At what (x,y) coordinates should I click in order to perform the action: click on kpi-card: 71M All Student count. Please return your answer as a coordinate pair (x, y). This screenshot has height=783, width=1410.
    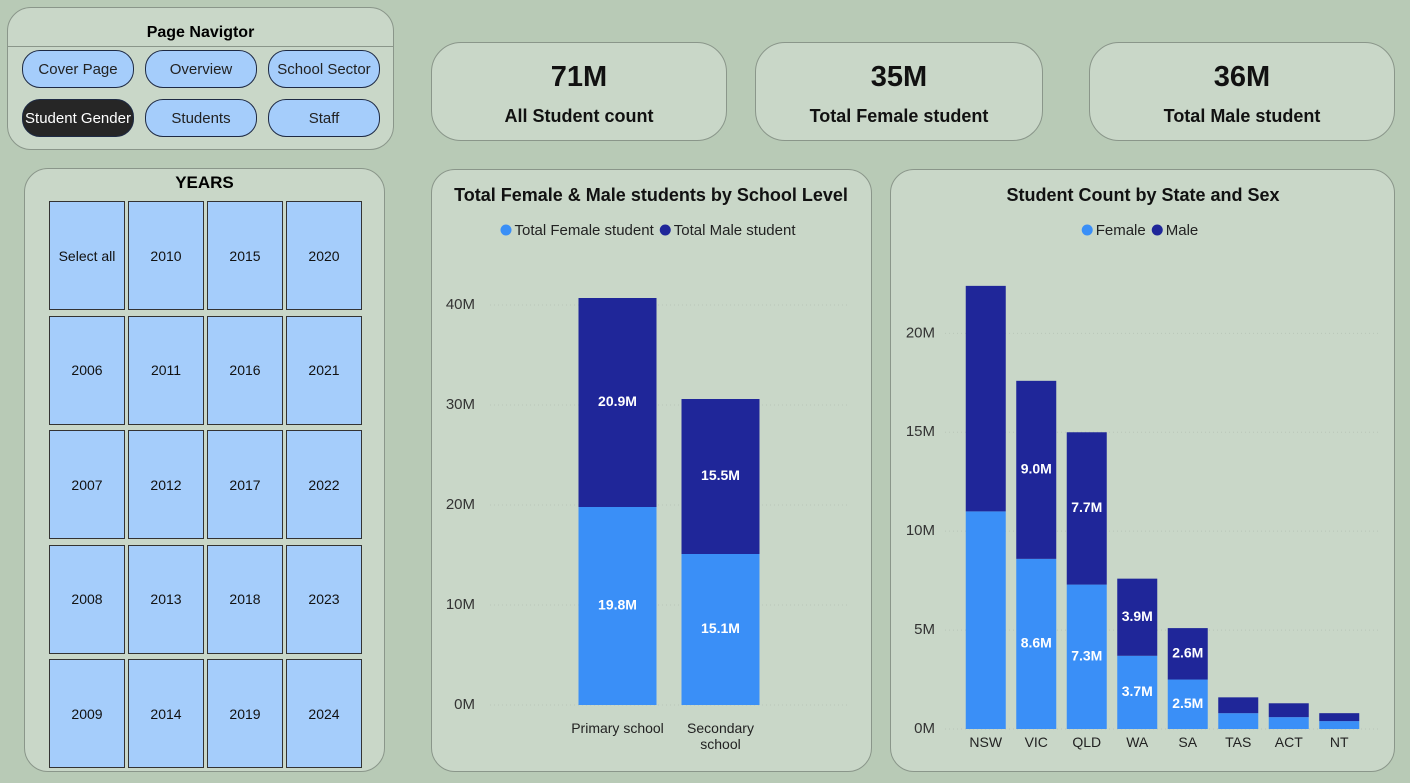
    Looking at the image, I should click on (579, 91).